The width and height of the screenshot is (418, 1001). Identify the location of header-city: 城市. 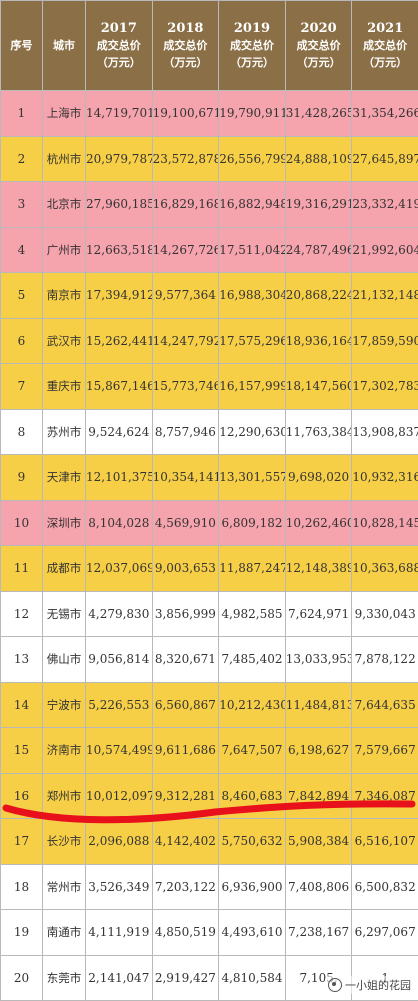
(64, 46).